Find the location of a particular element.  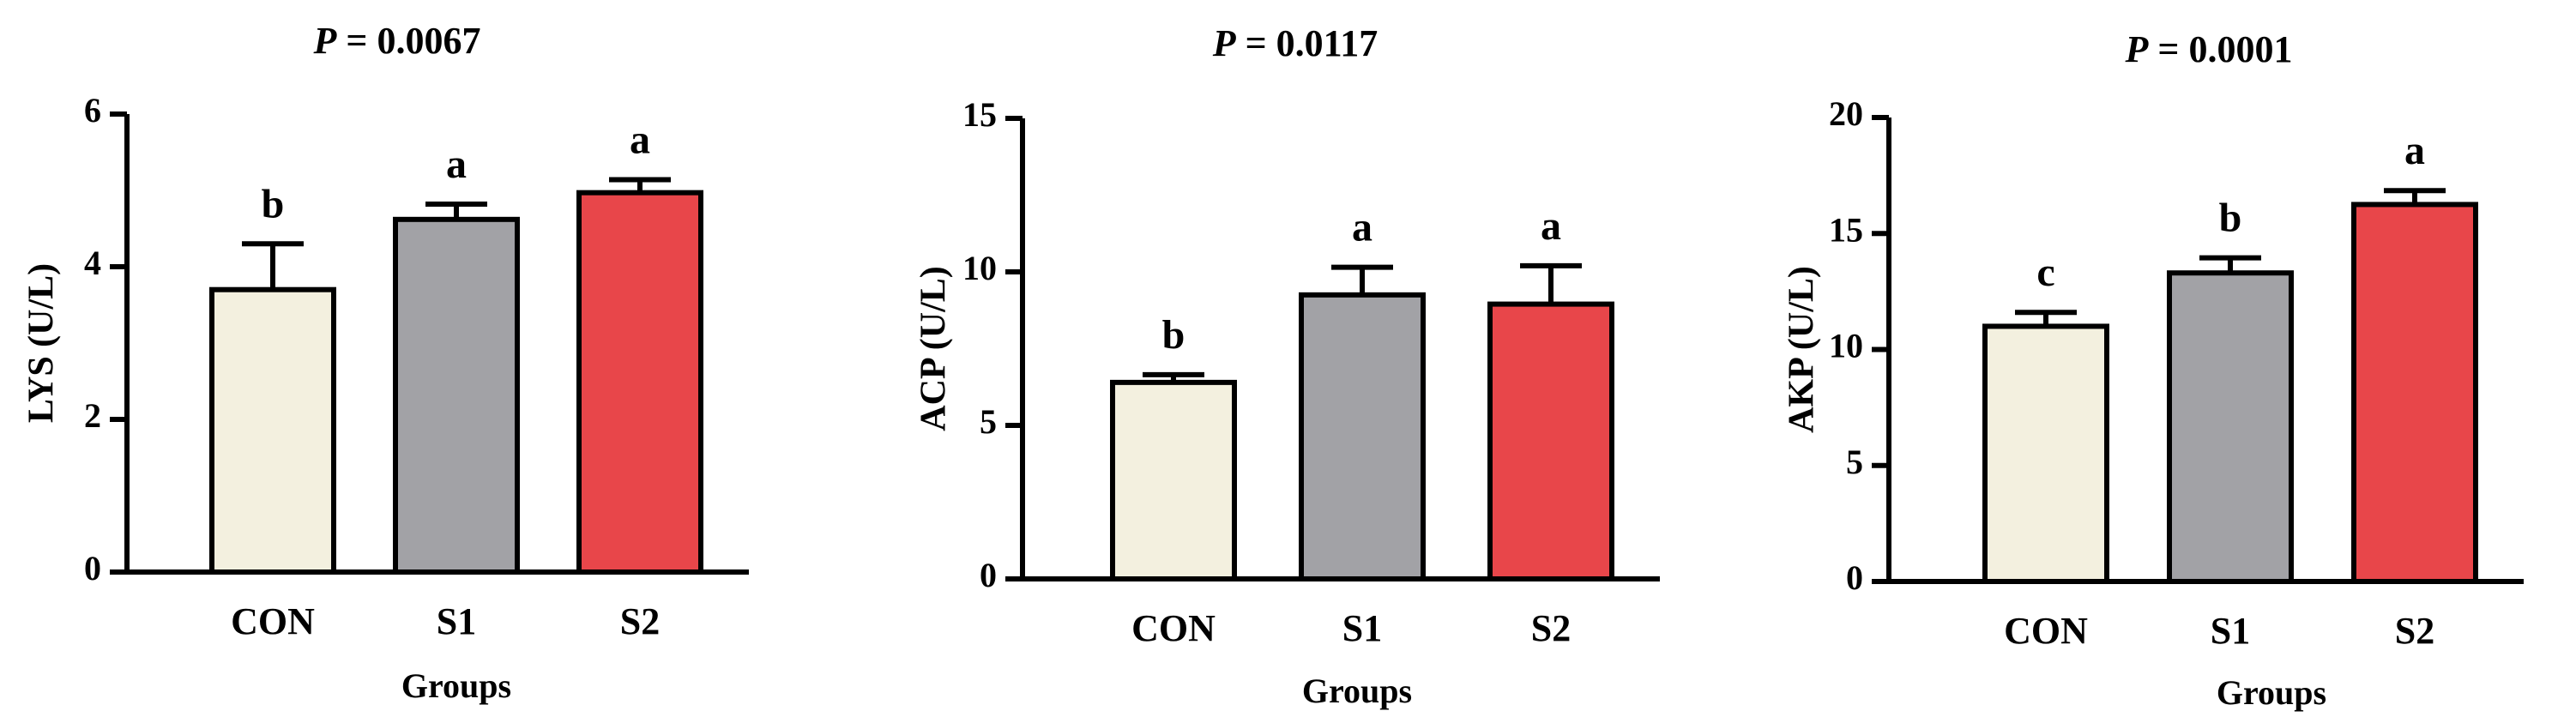

title-value: = 0.0117 is located at coordinates (1307, 43).